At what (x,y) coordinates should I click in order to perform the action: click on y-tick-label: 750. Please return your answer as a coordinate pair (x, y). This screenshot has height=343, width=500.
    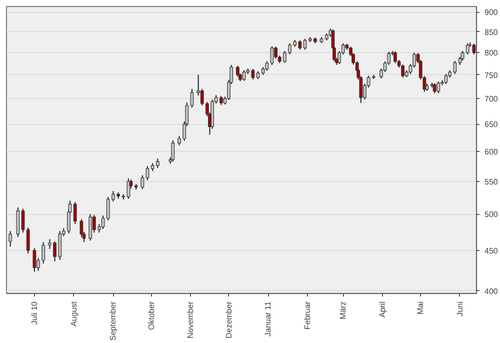
    Looking at the image, I should click on (491, 75).